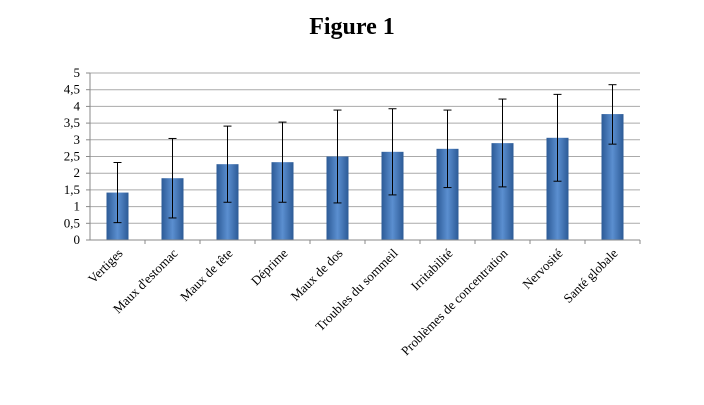 Image resolution: width=704 pixels, height=405 pixels. What do you see at coordinates (72, 89) in the screenshot?
I see `y-tick-label: 4,5` at bounding box center [72, 89].